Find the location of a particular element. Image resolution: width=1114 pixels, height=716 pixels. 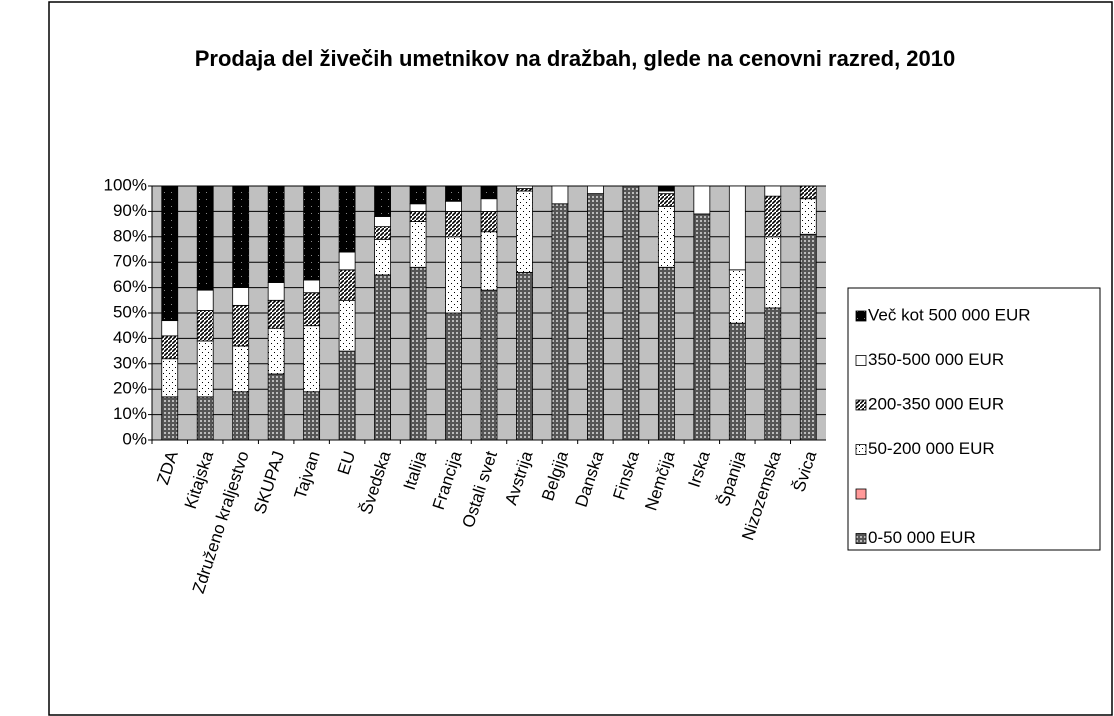

y-tick-label: 30% is located at coordinates (130, 362).